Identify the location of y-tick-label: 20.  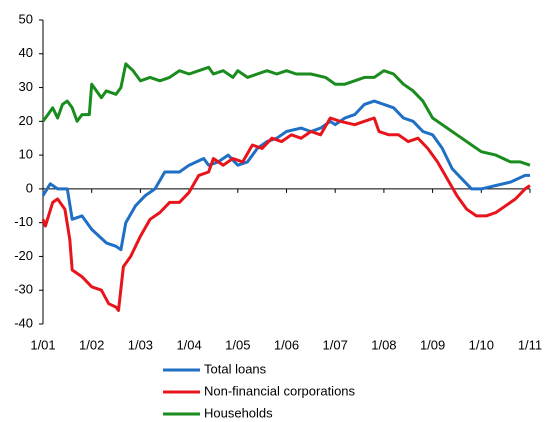
(26, 120).